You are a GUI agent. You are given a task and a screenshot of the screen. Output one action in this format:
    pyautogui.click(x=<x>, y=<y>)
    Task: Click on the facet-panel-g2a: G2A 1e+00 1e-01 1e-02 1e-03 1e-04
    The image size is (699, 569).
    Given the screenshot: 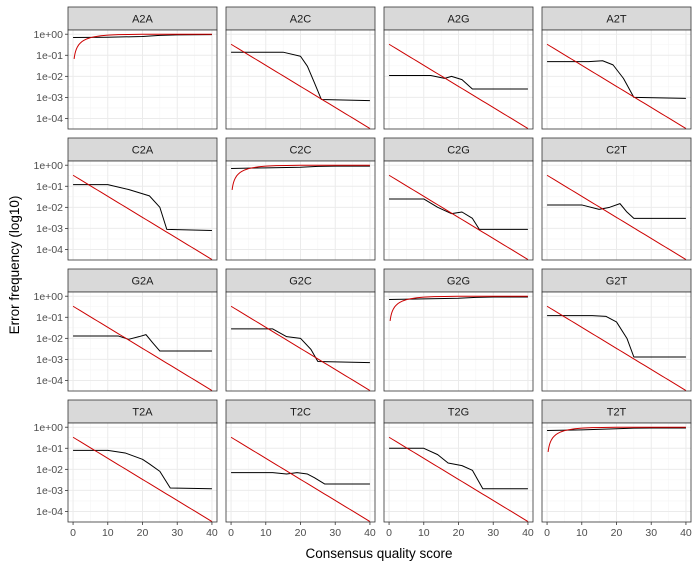 What is the action you would take?
    pyautogui.click(x=126, y=330)
    